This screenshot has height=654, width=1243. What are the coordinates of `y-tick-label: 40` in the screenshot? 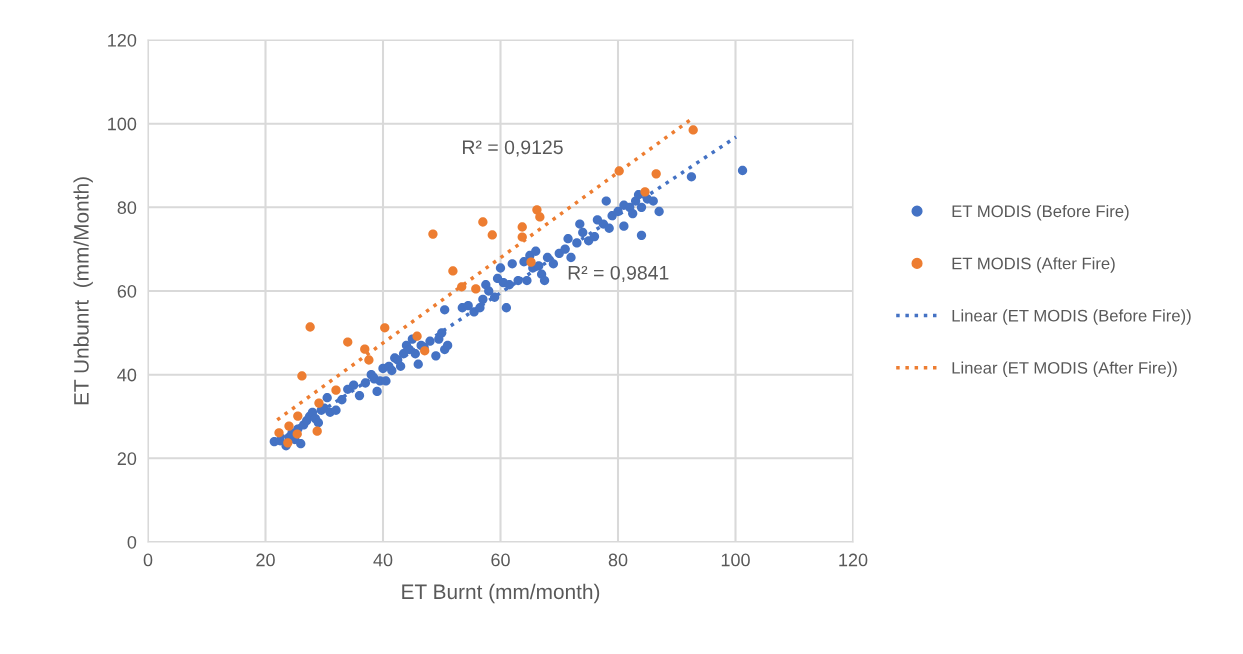 It's located at (127, 375).